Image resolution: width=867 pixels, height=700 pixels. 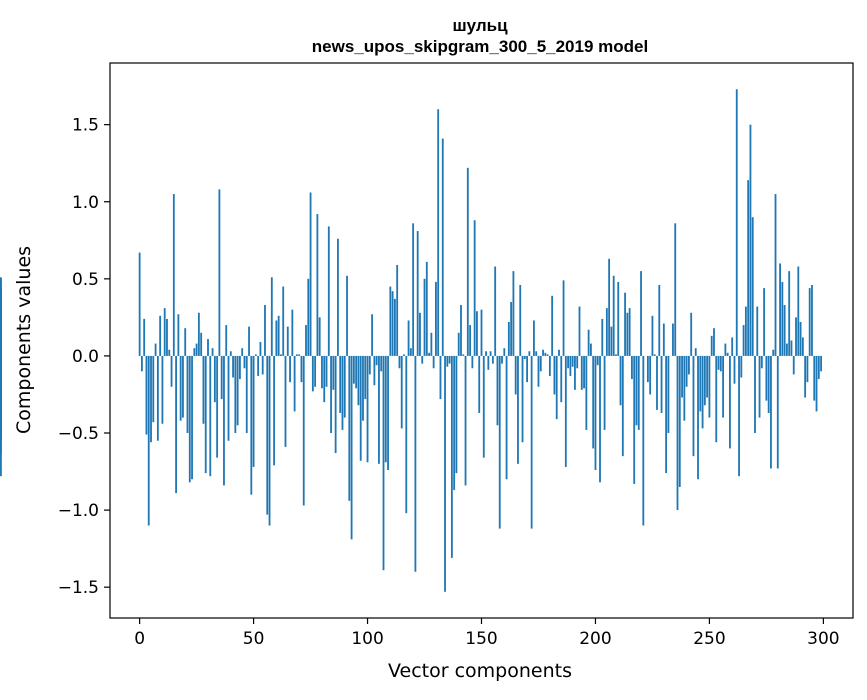 What do you see at coordinates (480, 671) in the screenshot?
I see `x-axis-label: Vector components` at bounding box center [480, 671].